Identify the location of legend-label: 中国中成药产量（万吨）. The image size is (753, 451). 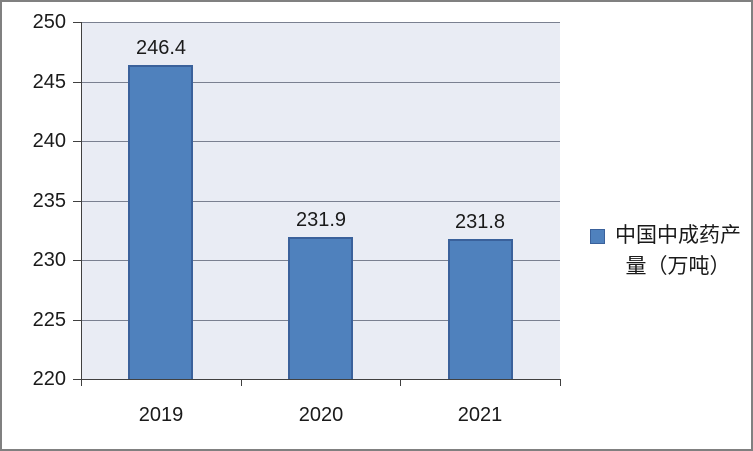
(678, 251).